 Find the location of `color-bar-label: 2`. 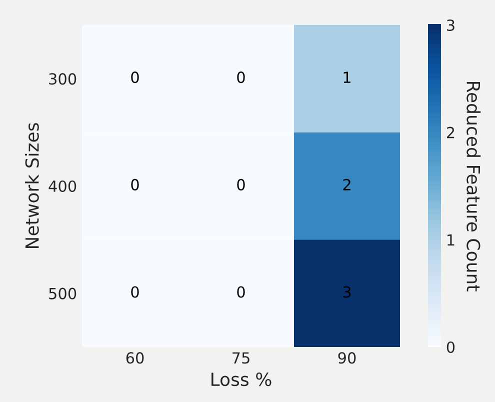

color-bar-label: 2 is located at coordinates (450, 132).